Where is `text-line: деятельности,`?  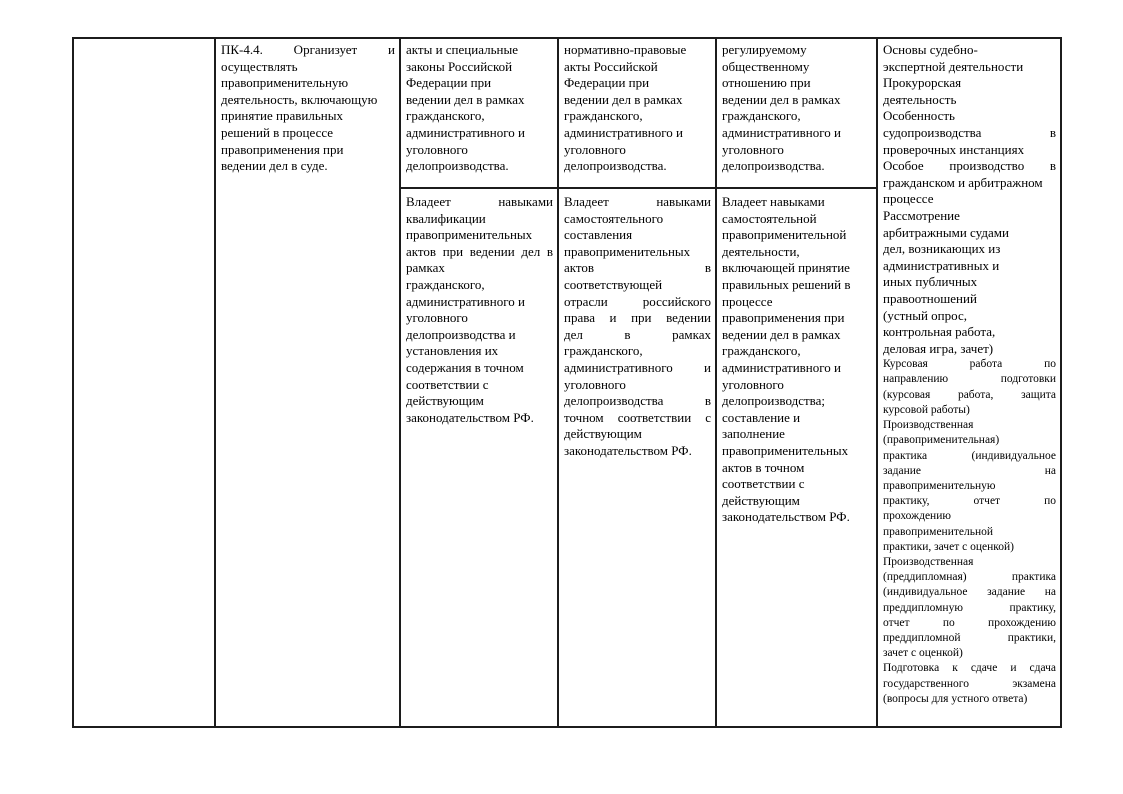 text-line: деятельности, is located at coordinates (761, 251).